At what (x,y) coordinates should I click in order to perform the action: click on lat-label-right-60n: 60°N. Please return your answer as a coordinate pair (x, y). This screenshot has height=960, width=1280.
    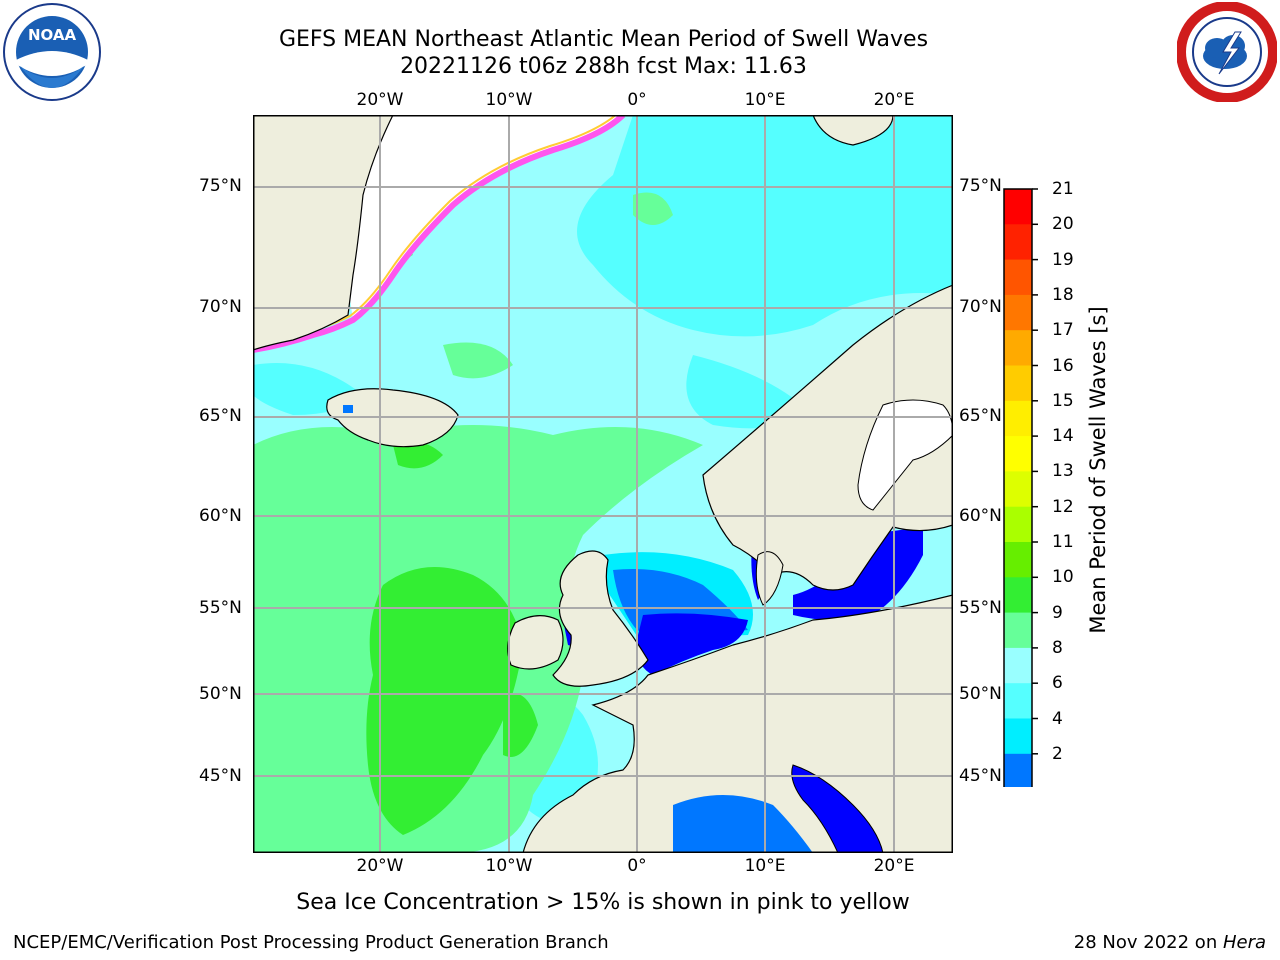
    Looking at the image, I should click on (980, 516).